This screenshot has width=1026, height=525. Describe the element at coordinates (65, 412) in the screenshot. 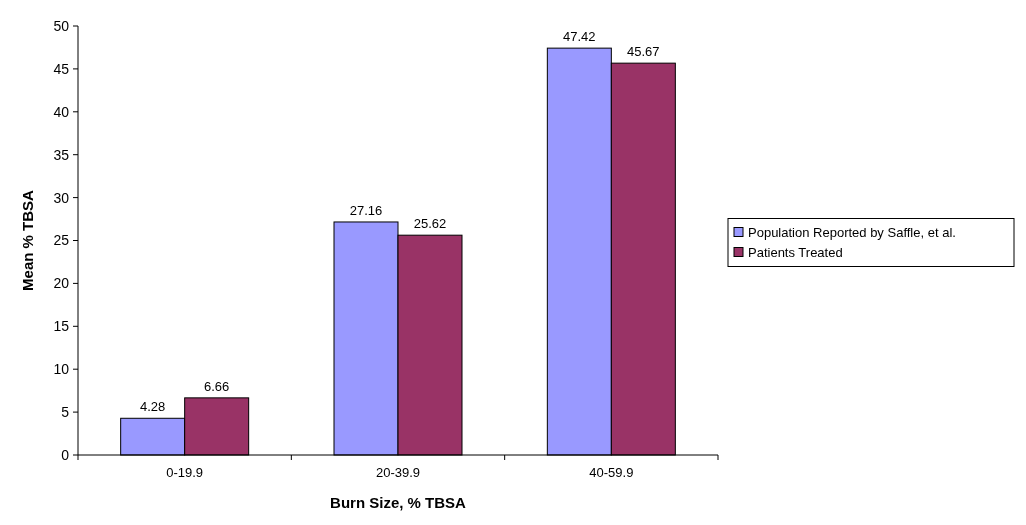

I see `y-tick-label: 5` at that location.